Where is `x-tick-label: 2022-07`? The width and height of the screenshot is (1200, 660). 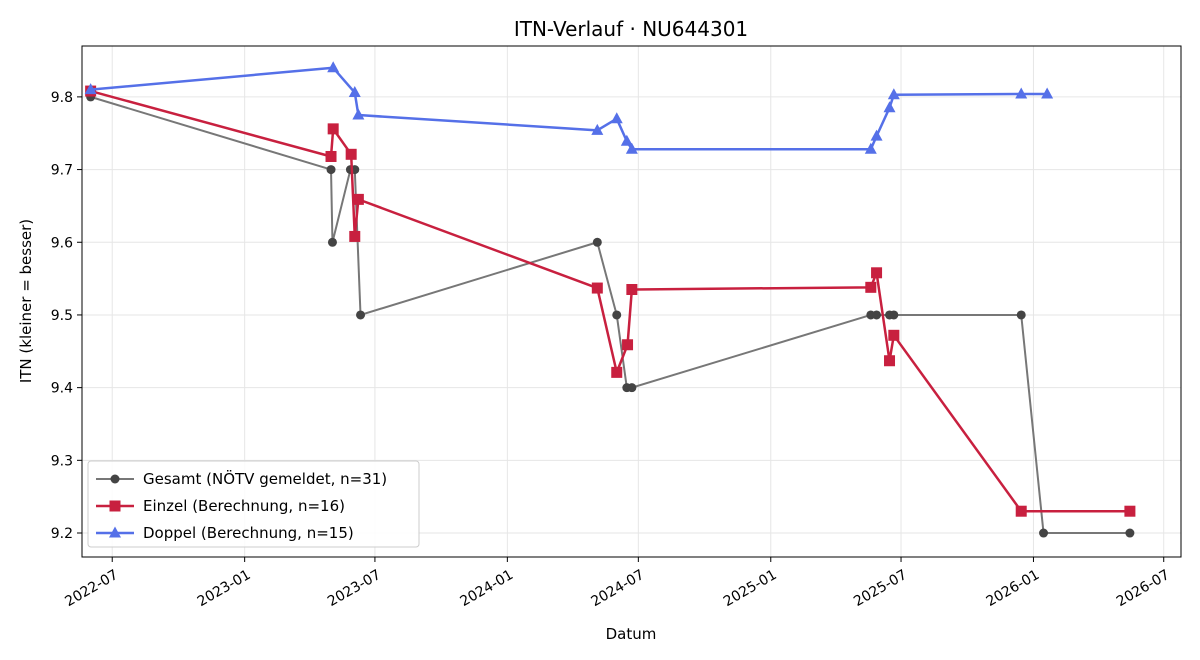
x-tick-label: 2022-07 is located at coordinates (91, 588).